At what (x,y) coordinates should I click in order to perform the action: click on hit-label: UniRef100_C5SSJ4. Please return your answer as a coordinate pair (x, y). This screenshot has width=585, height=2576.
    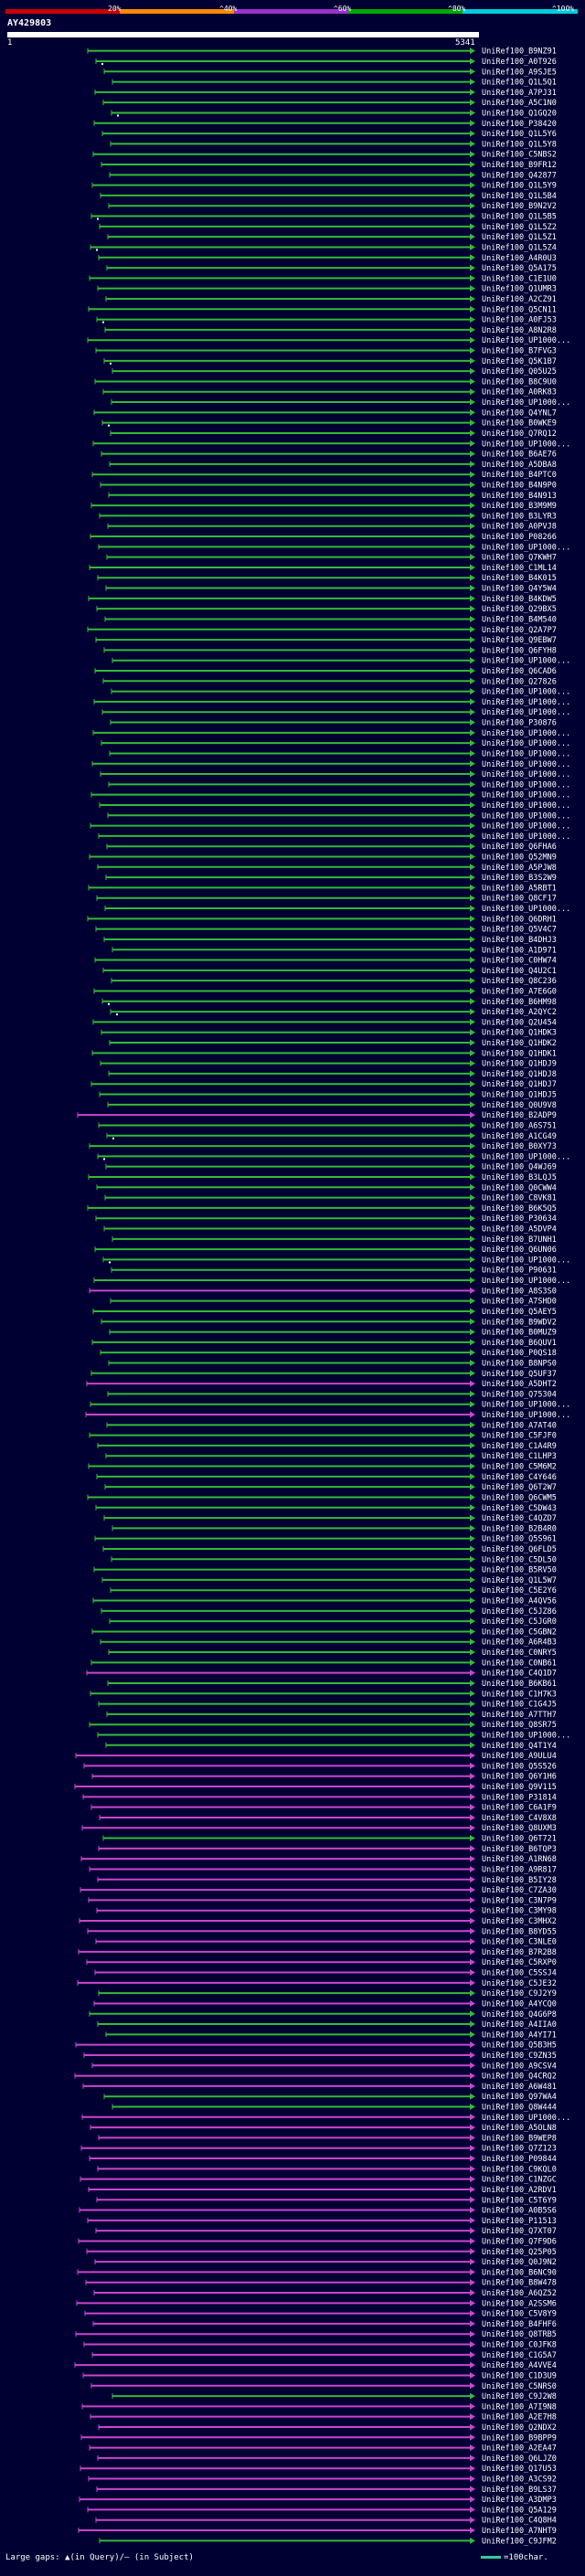
    Looking at the image, I should click on (519, 1973).